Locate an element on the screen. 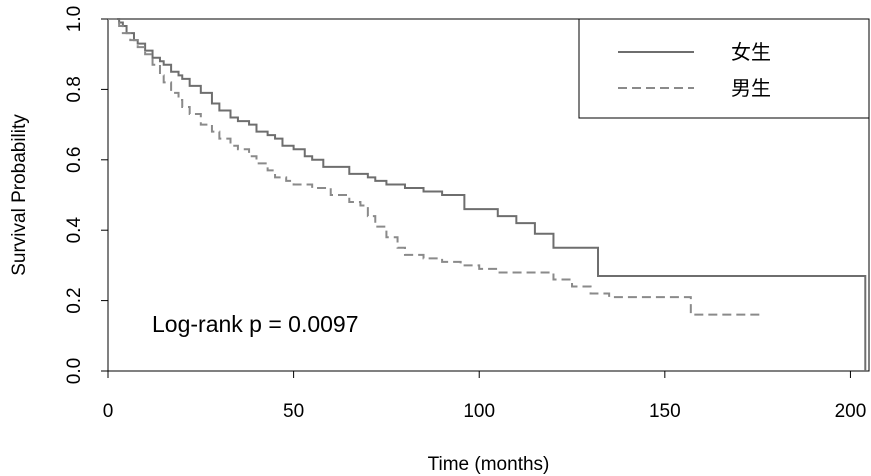 The width and height of the screenshot is (871, 476). x-tick-label: 50 is located at coordinates (293, 411).